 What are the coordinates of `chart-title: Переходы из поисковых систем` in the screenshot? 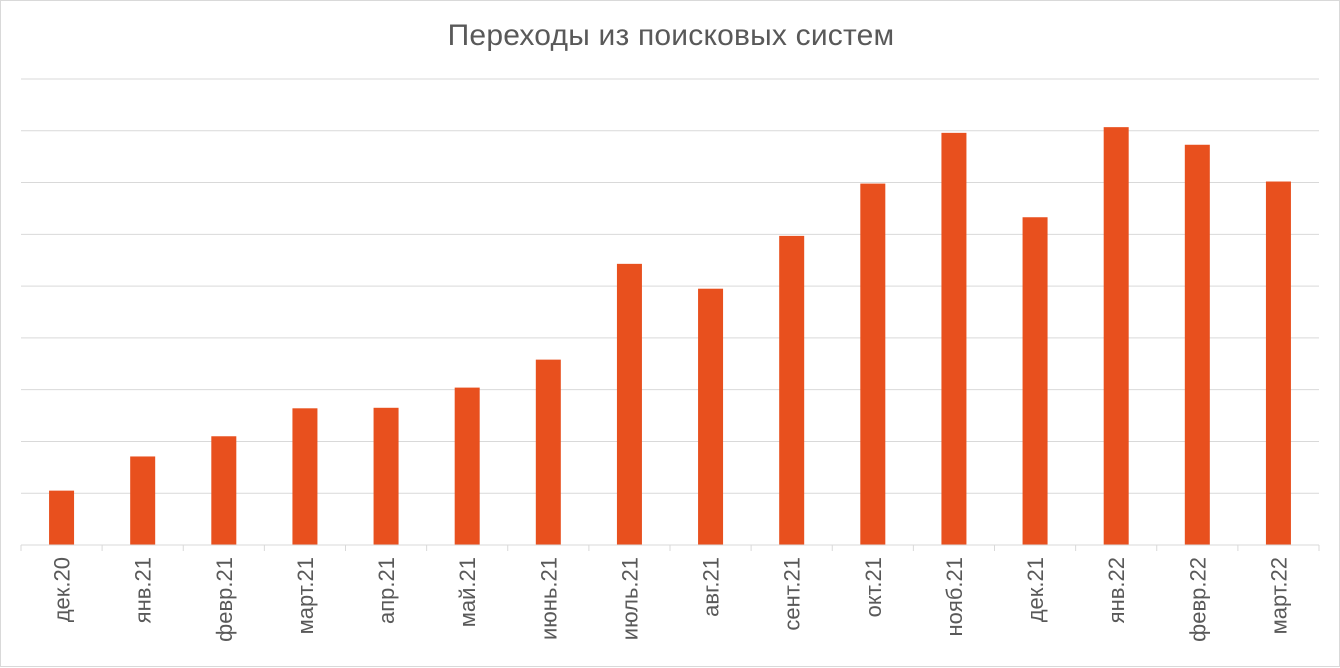 It's located at (671, 35).